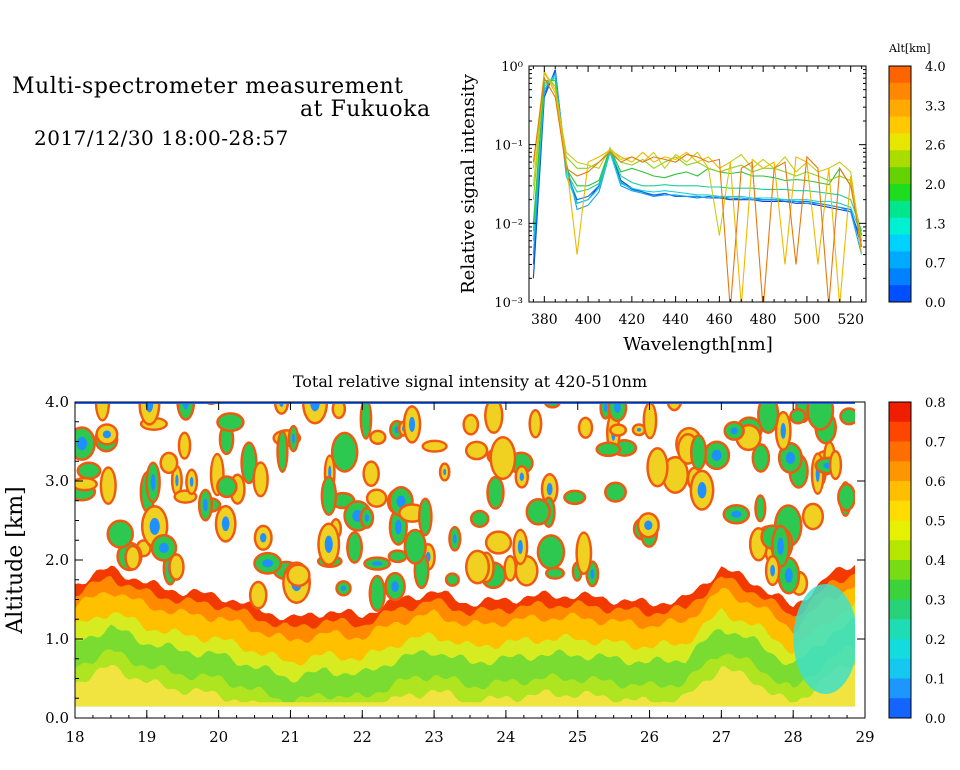 The height and width of the screenshot is (770, 960). What do you see at coordinates (508, 303) in the screenshot?
I see `spectrum-y-tick-label: 10⁻³` at bounding box center [508, 303].